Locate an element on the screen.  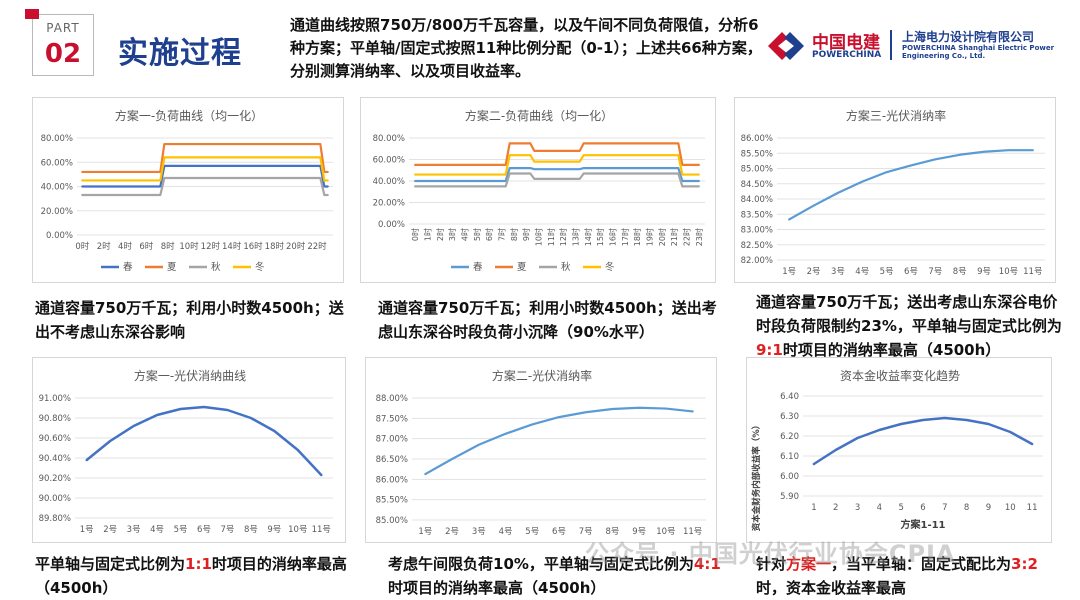
watermark: 公众号 · 中国光伏行业协会CPIA is located at coordinates (770, 554).